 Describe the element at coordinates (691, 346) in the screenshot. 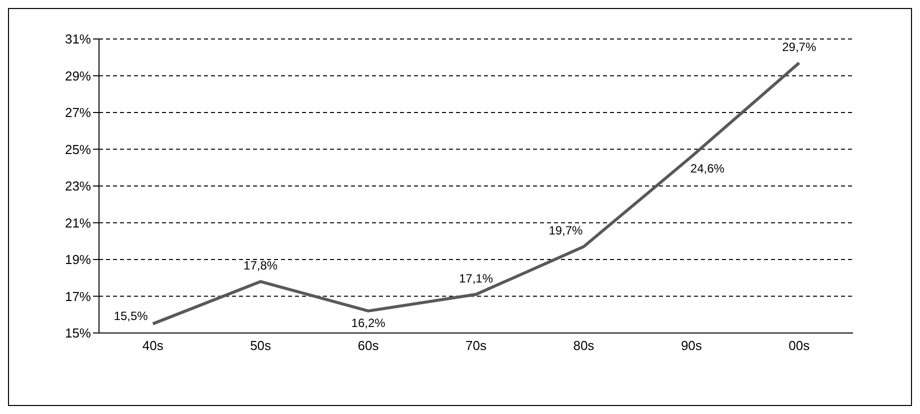

I see `x-tick-label: 90s` at that location.